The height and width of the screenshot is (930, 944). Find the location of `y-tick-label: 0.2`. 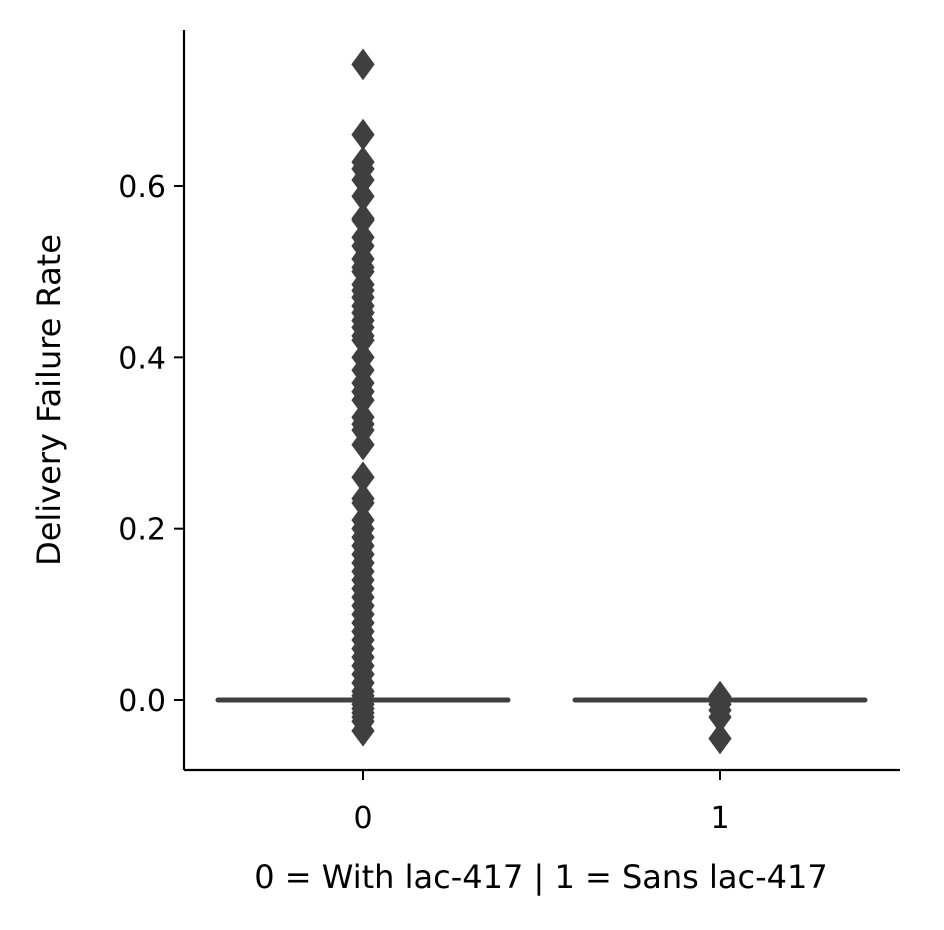

y-tick-label: 0.2 is located at coordinates (142, 530).